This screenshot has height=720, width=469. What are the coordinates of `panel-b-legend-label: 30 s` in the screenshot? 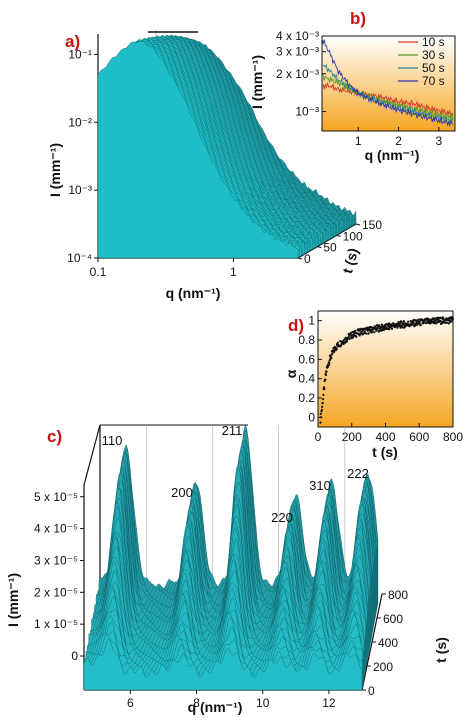 It's located at (433, 55).